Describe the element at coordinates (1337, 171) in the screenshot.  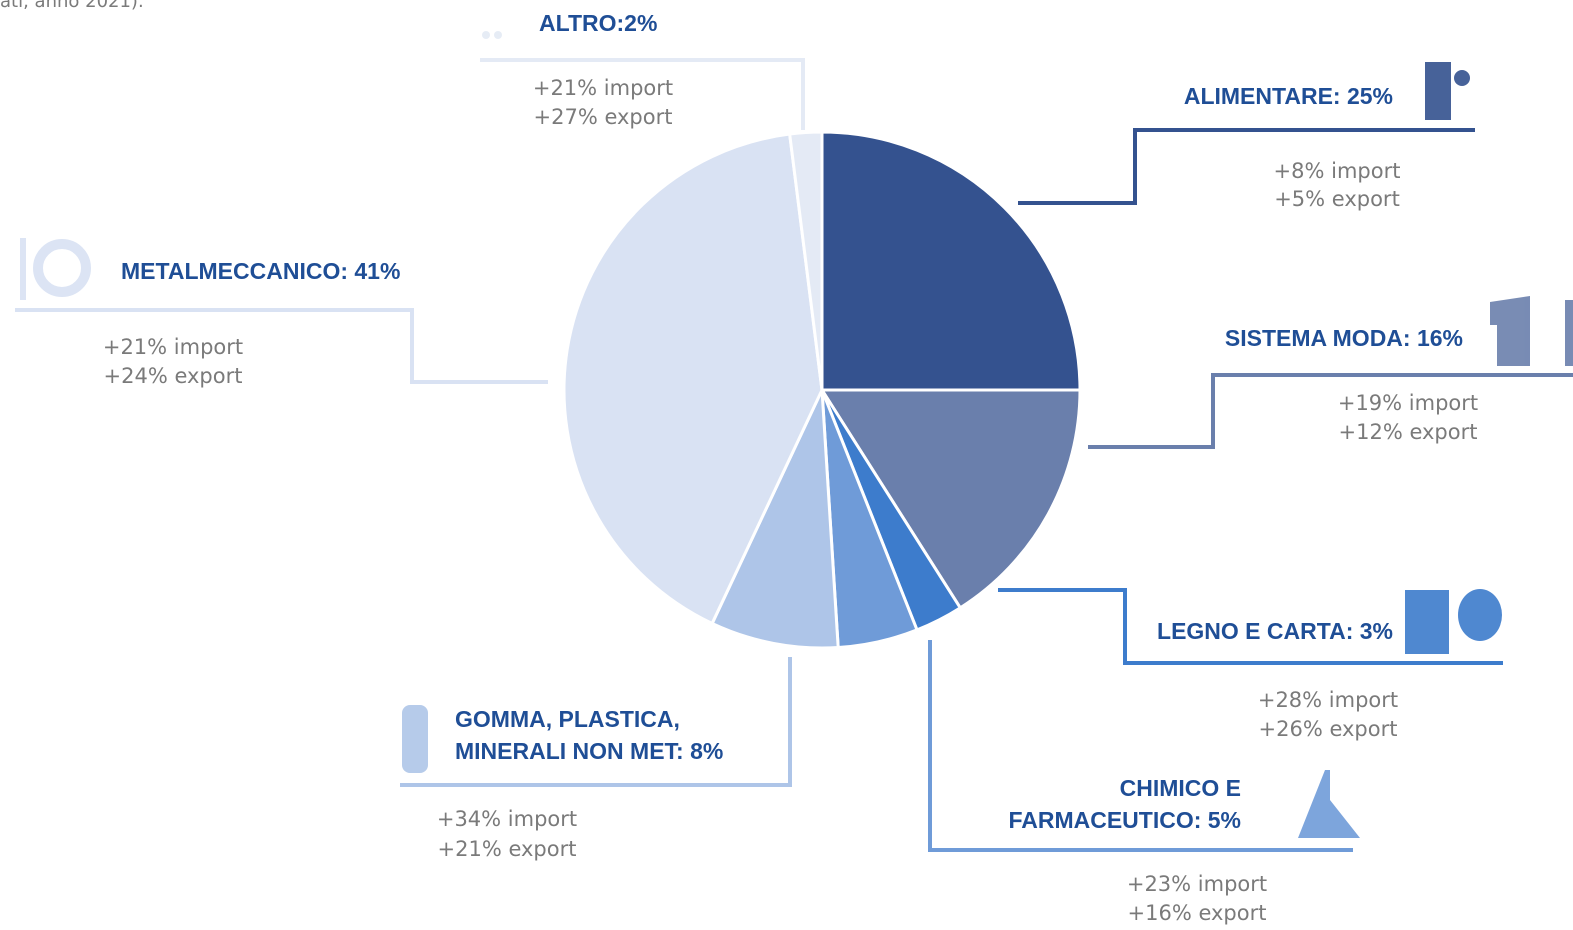
I see `slice-note: +8% import` at that location.